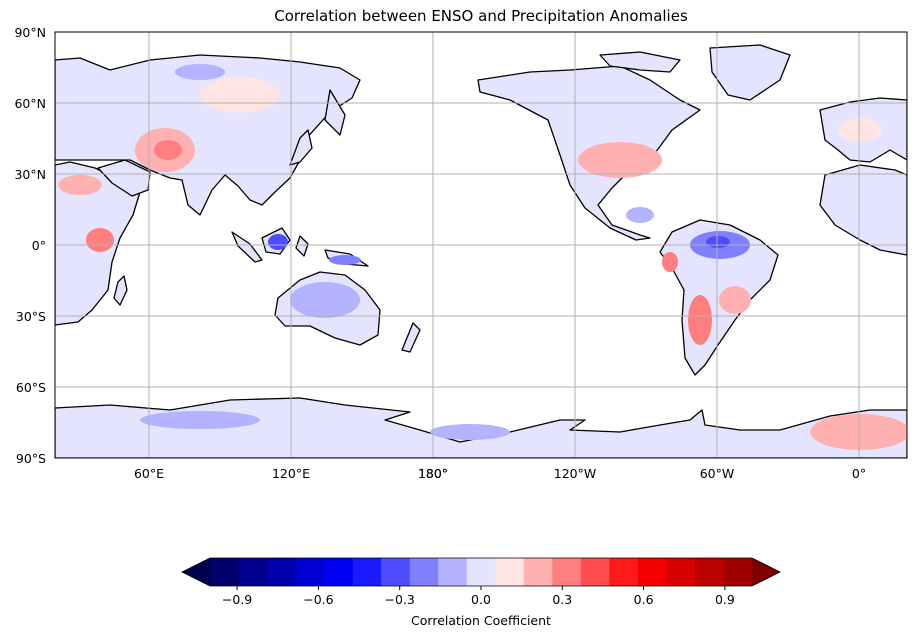 The width and height of the screenshot is (917, 639). Describe the element at coordinates (196, 572) in the screenshot. I see `colorbar-extend-min` at that location.